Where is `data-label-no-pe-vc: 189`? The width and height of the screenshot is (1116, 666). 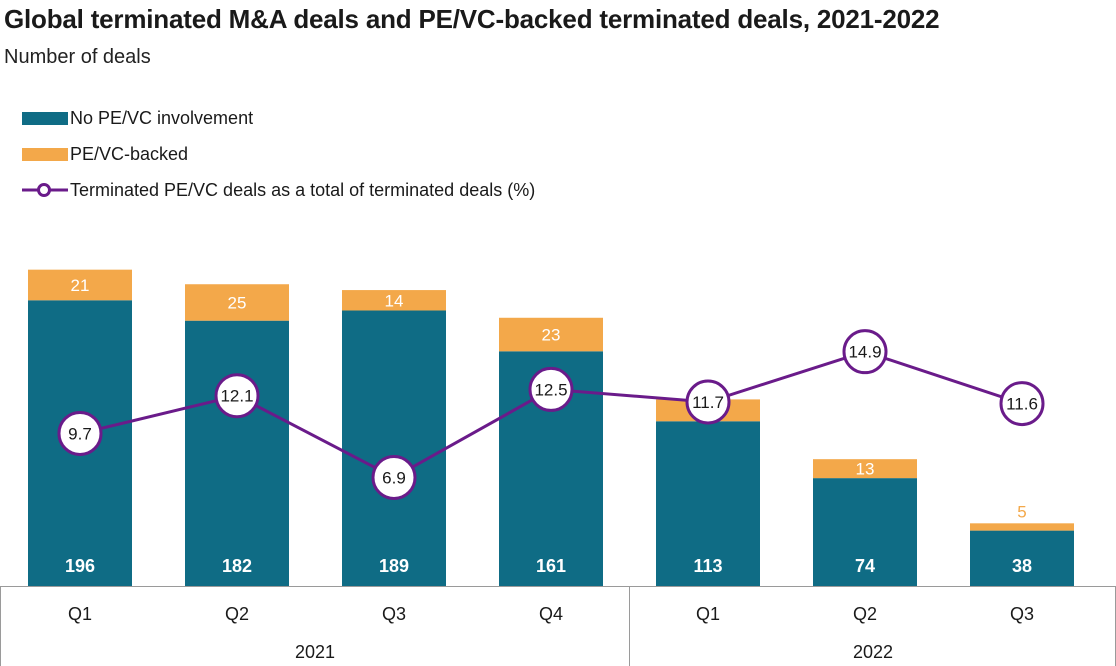
data-label-no-pe-vc: 189 is located at coordinates (394, 566).